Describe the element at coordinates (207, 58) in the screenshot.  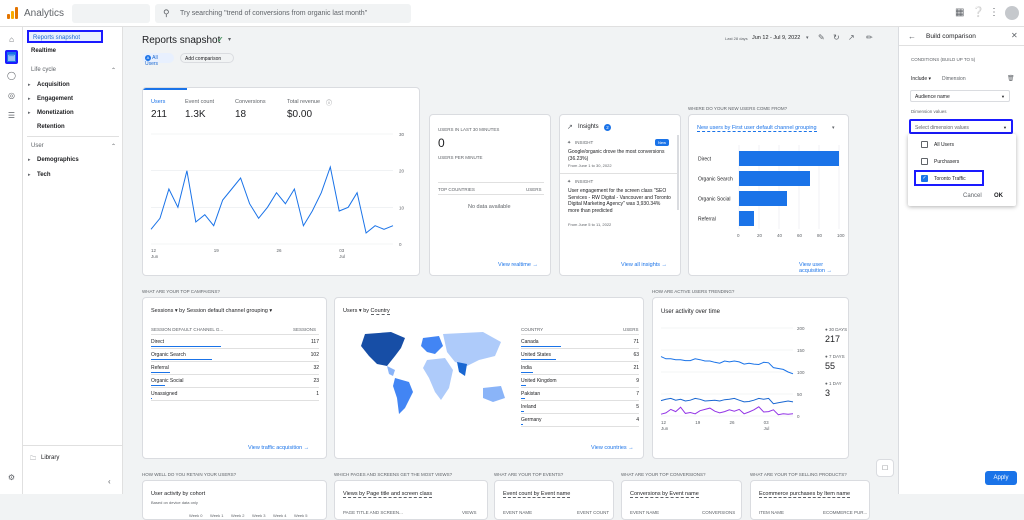
I see `add-comparison-button: Add comparison` at that location.